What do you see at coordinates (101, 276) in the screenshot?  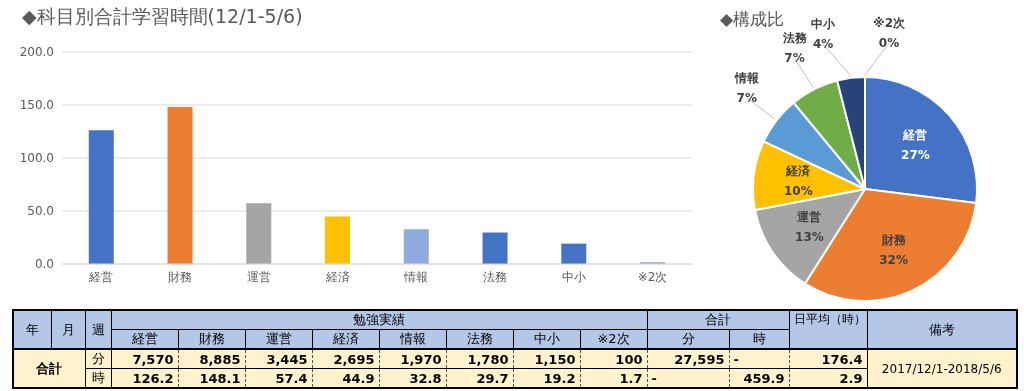 I see `x-tick-label: 経営` at bounding box center [101, 276].